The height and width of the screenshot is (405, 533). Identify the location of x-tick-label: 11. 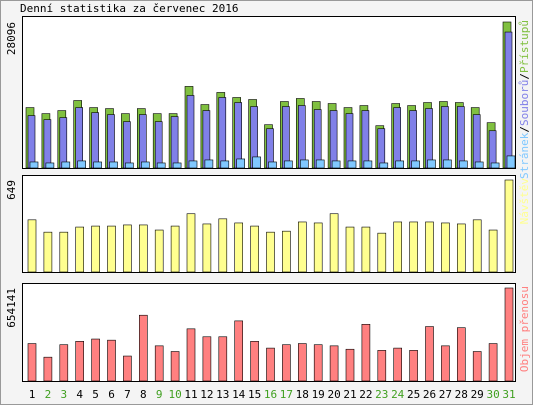
(190, 394).